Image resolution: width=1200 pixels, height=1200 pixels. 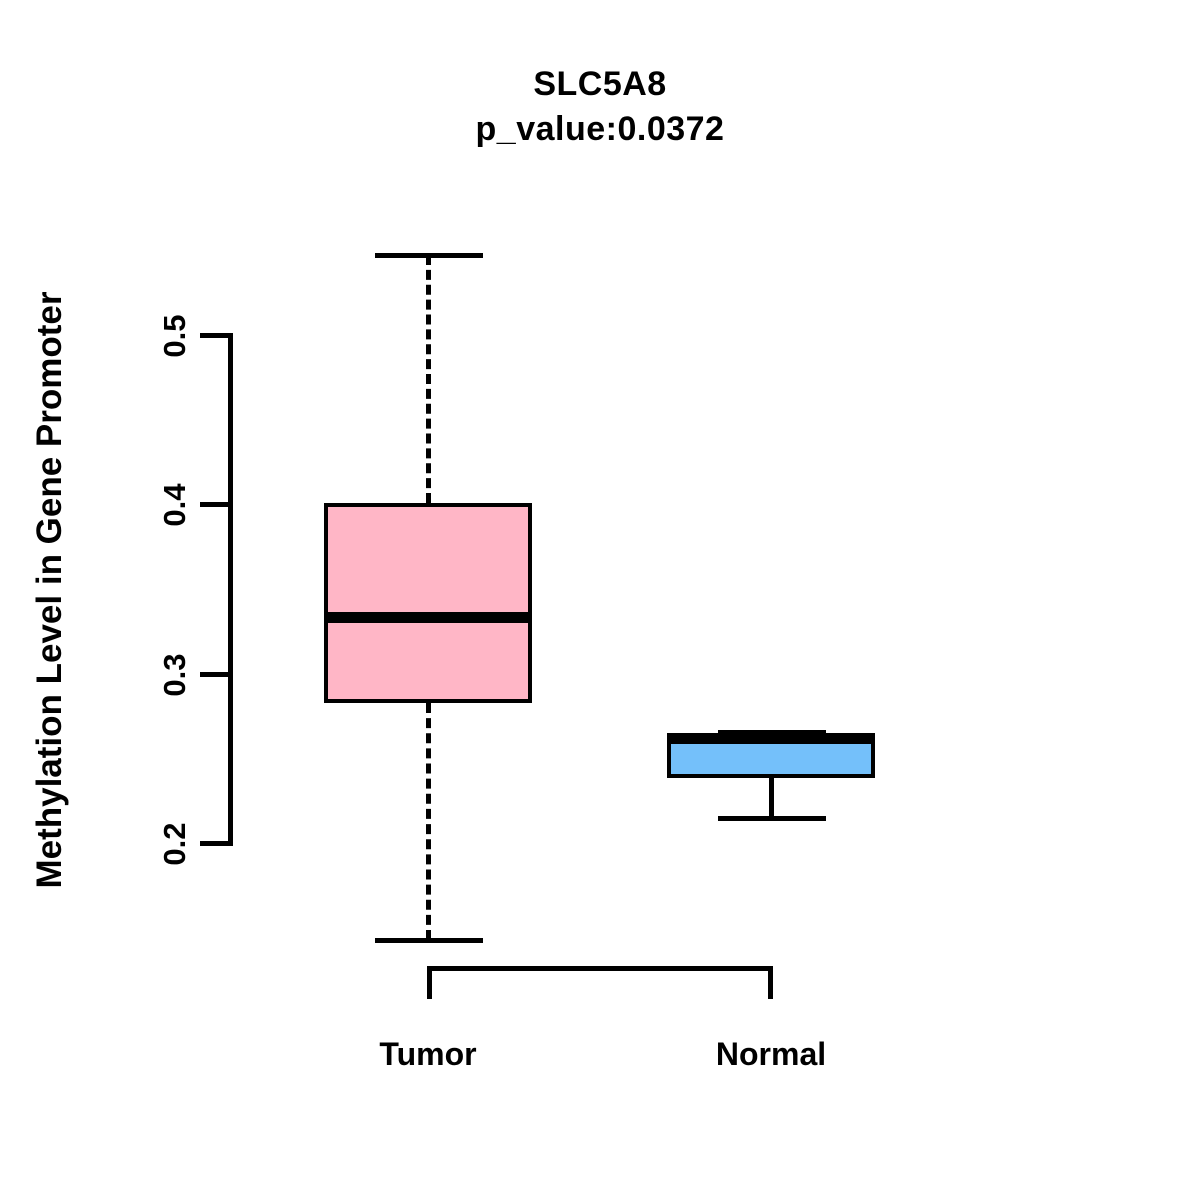 I want to click on normal-lower-whisker-line, so click(x=774, y=798).